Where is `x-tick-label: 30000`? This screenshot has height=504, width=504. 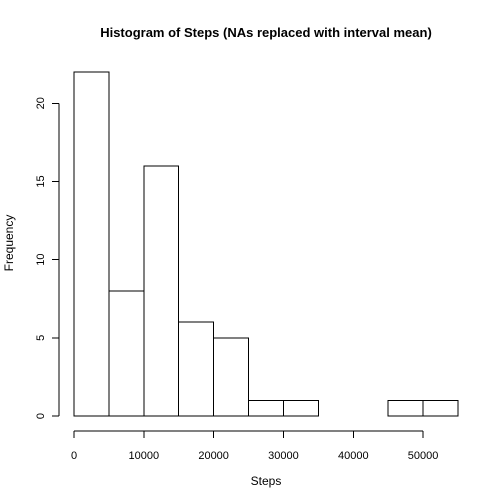
x-tick-label: 30000 is located at coordinates (283, 456).